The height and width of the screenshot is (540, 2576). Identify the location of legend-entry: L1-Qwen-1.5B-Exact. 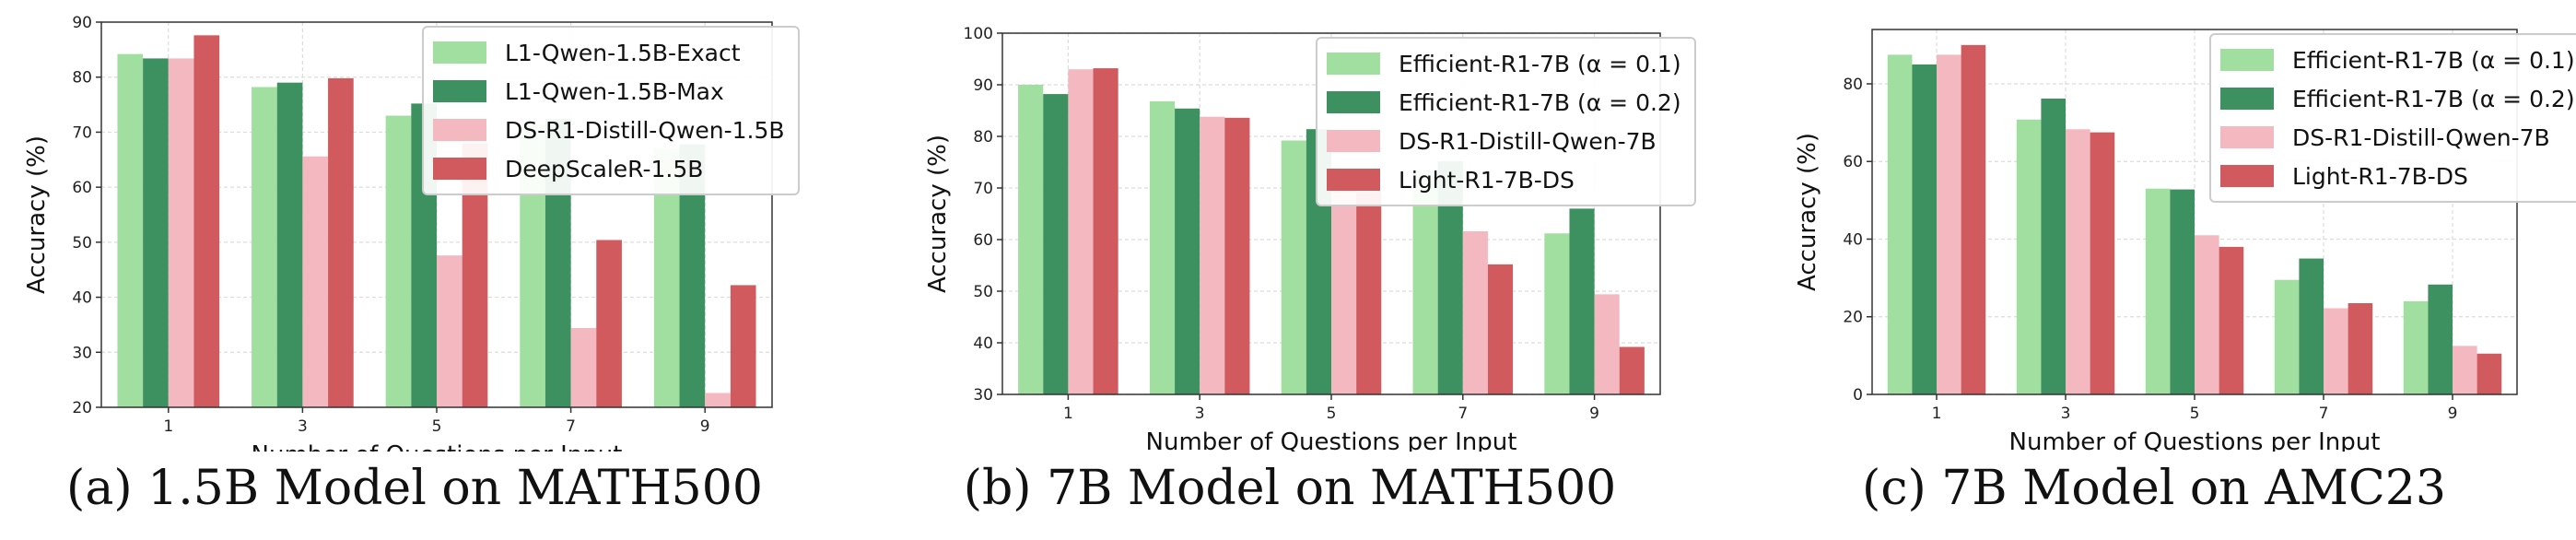
(609, 53).